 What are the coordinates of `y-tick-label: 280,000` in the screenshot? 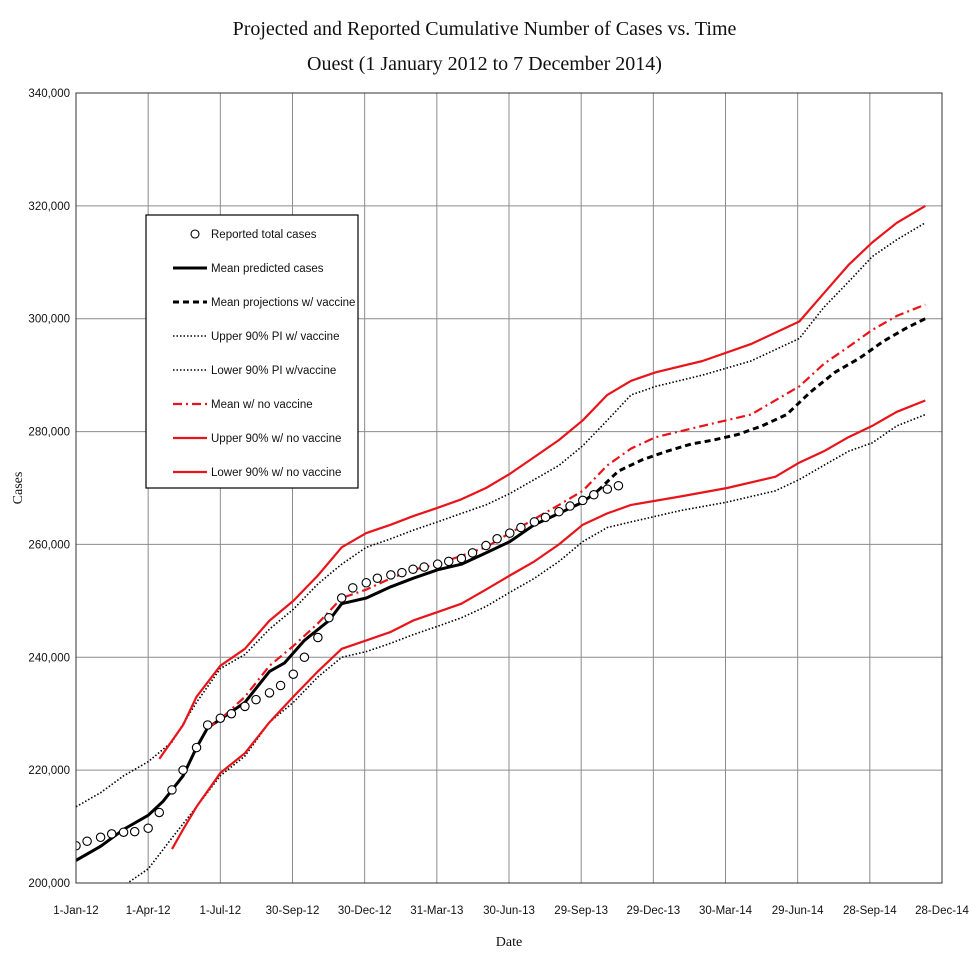 It's located at (49, 433).